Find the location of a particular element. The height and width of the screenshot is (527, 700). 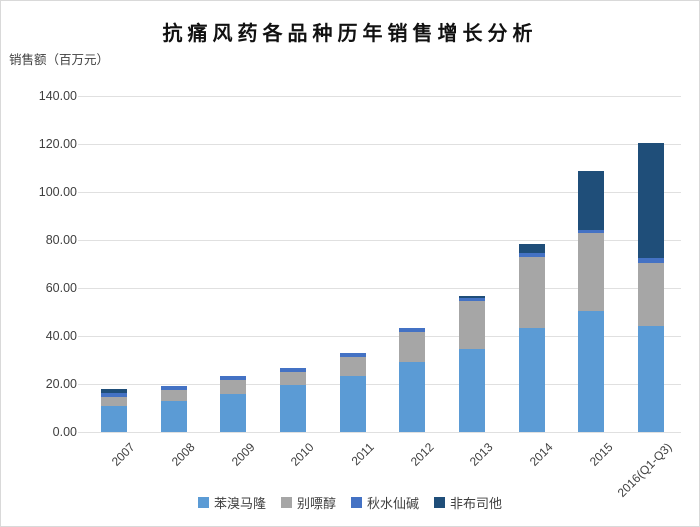

y-tick-label: 140.00 is located at coordinates (57, 96).